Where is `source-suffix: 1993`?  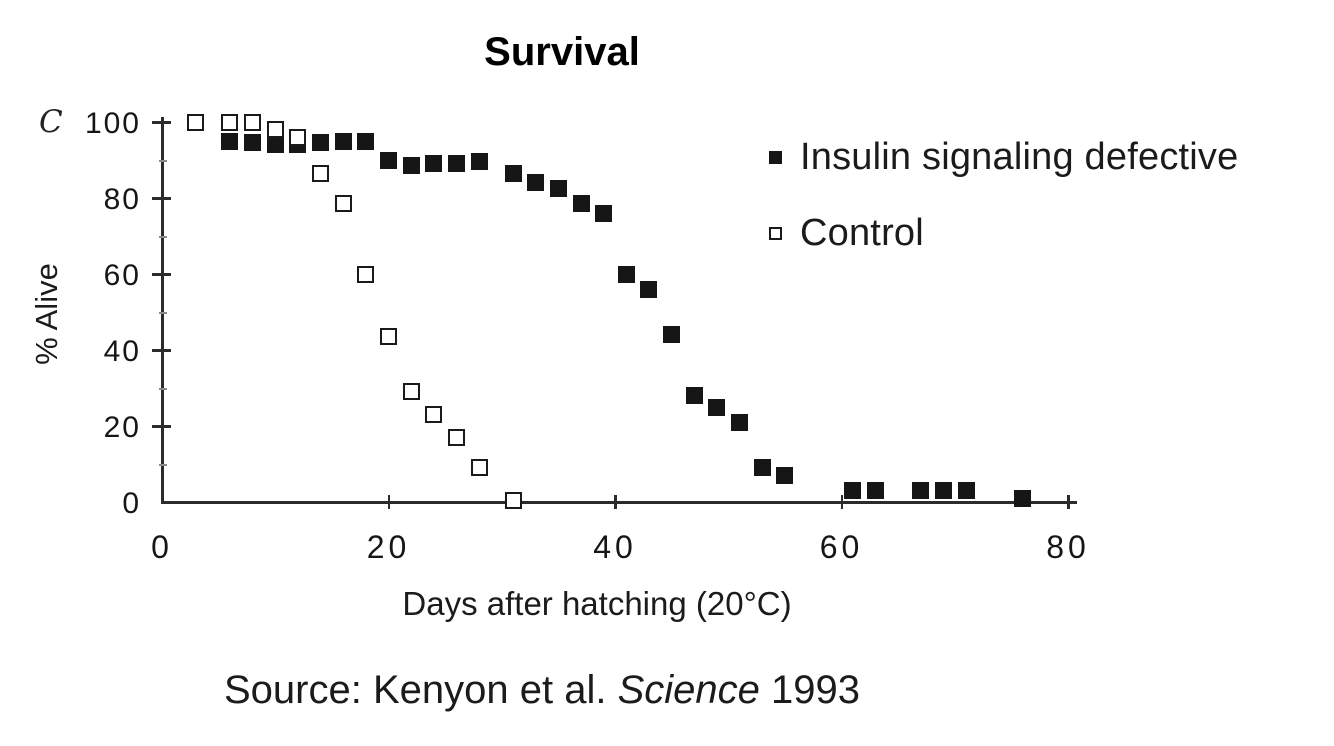
source-suffix: 1993 is located at coordinates (809, 690).